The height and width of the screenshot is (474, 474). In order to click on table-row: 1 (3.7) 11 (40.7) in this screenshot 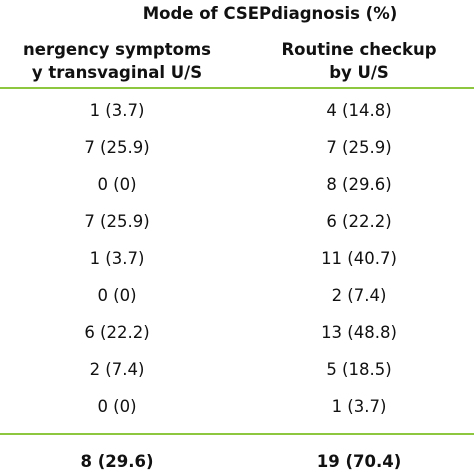, I will do `click(237, 264)`.